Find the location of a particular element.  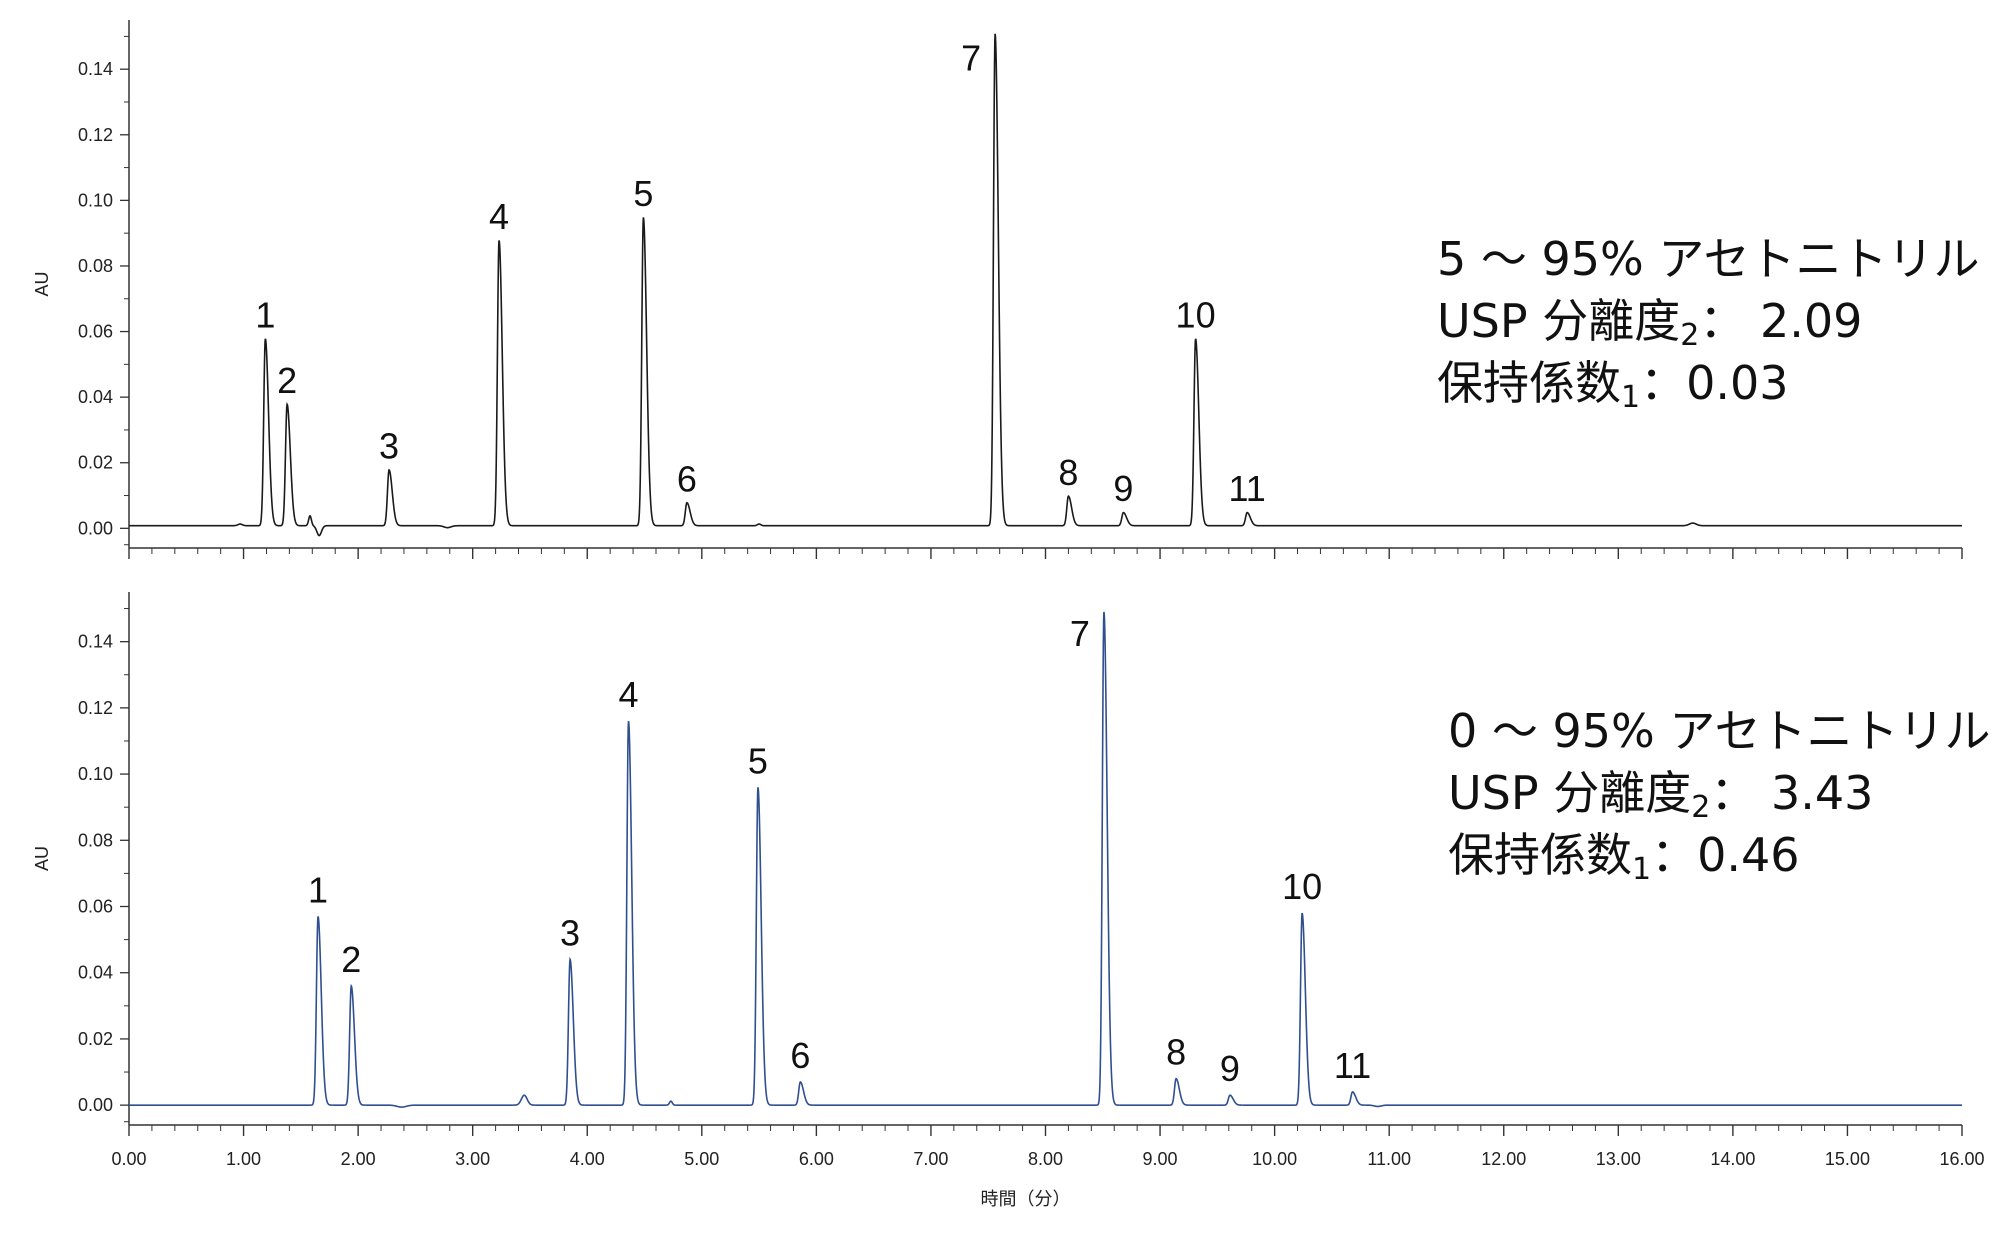

bottom-y-axis-title: AU is located at coordinates (42, 858).